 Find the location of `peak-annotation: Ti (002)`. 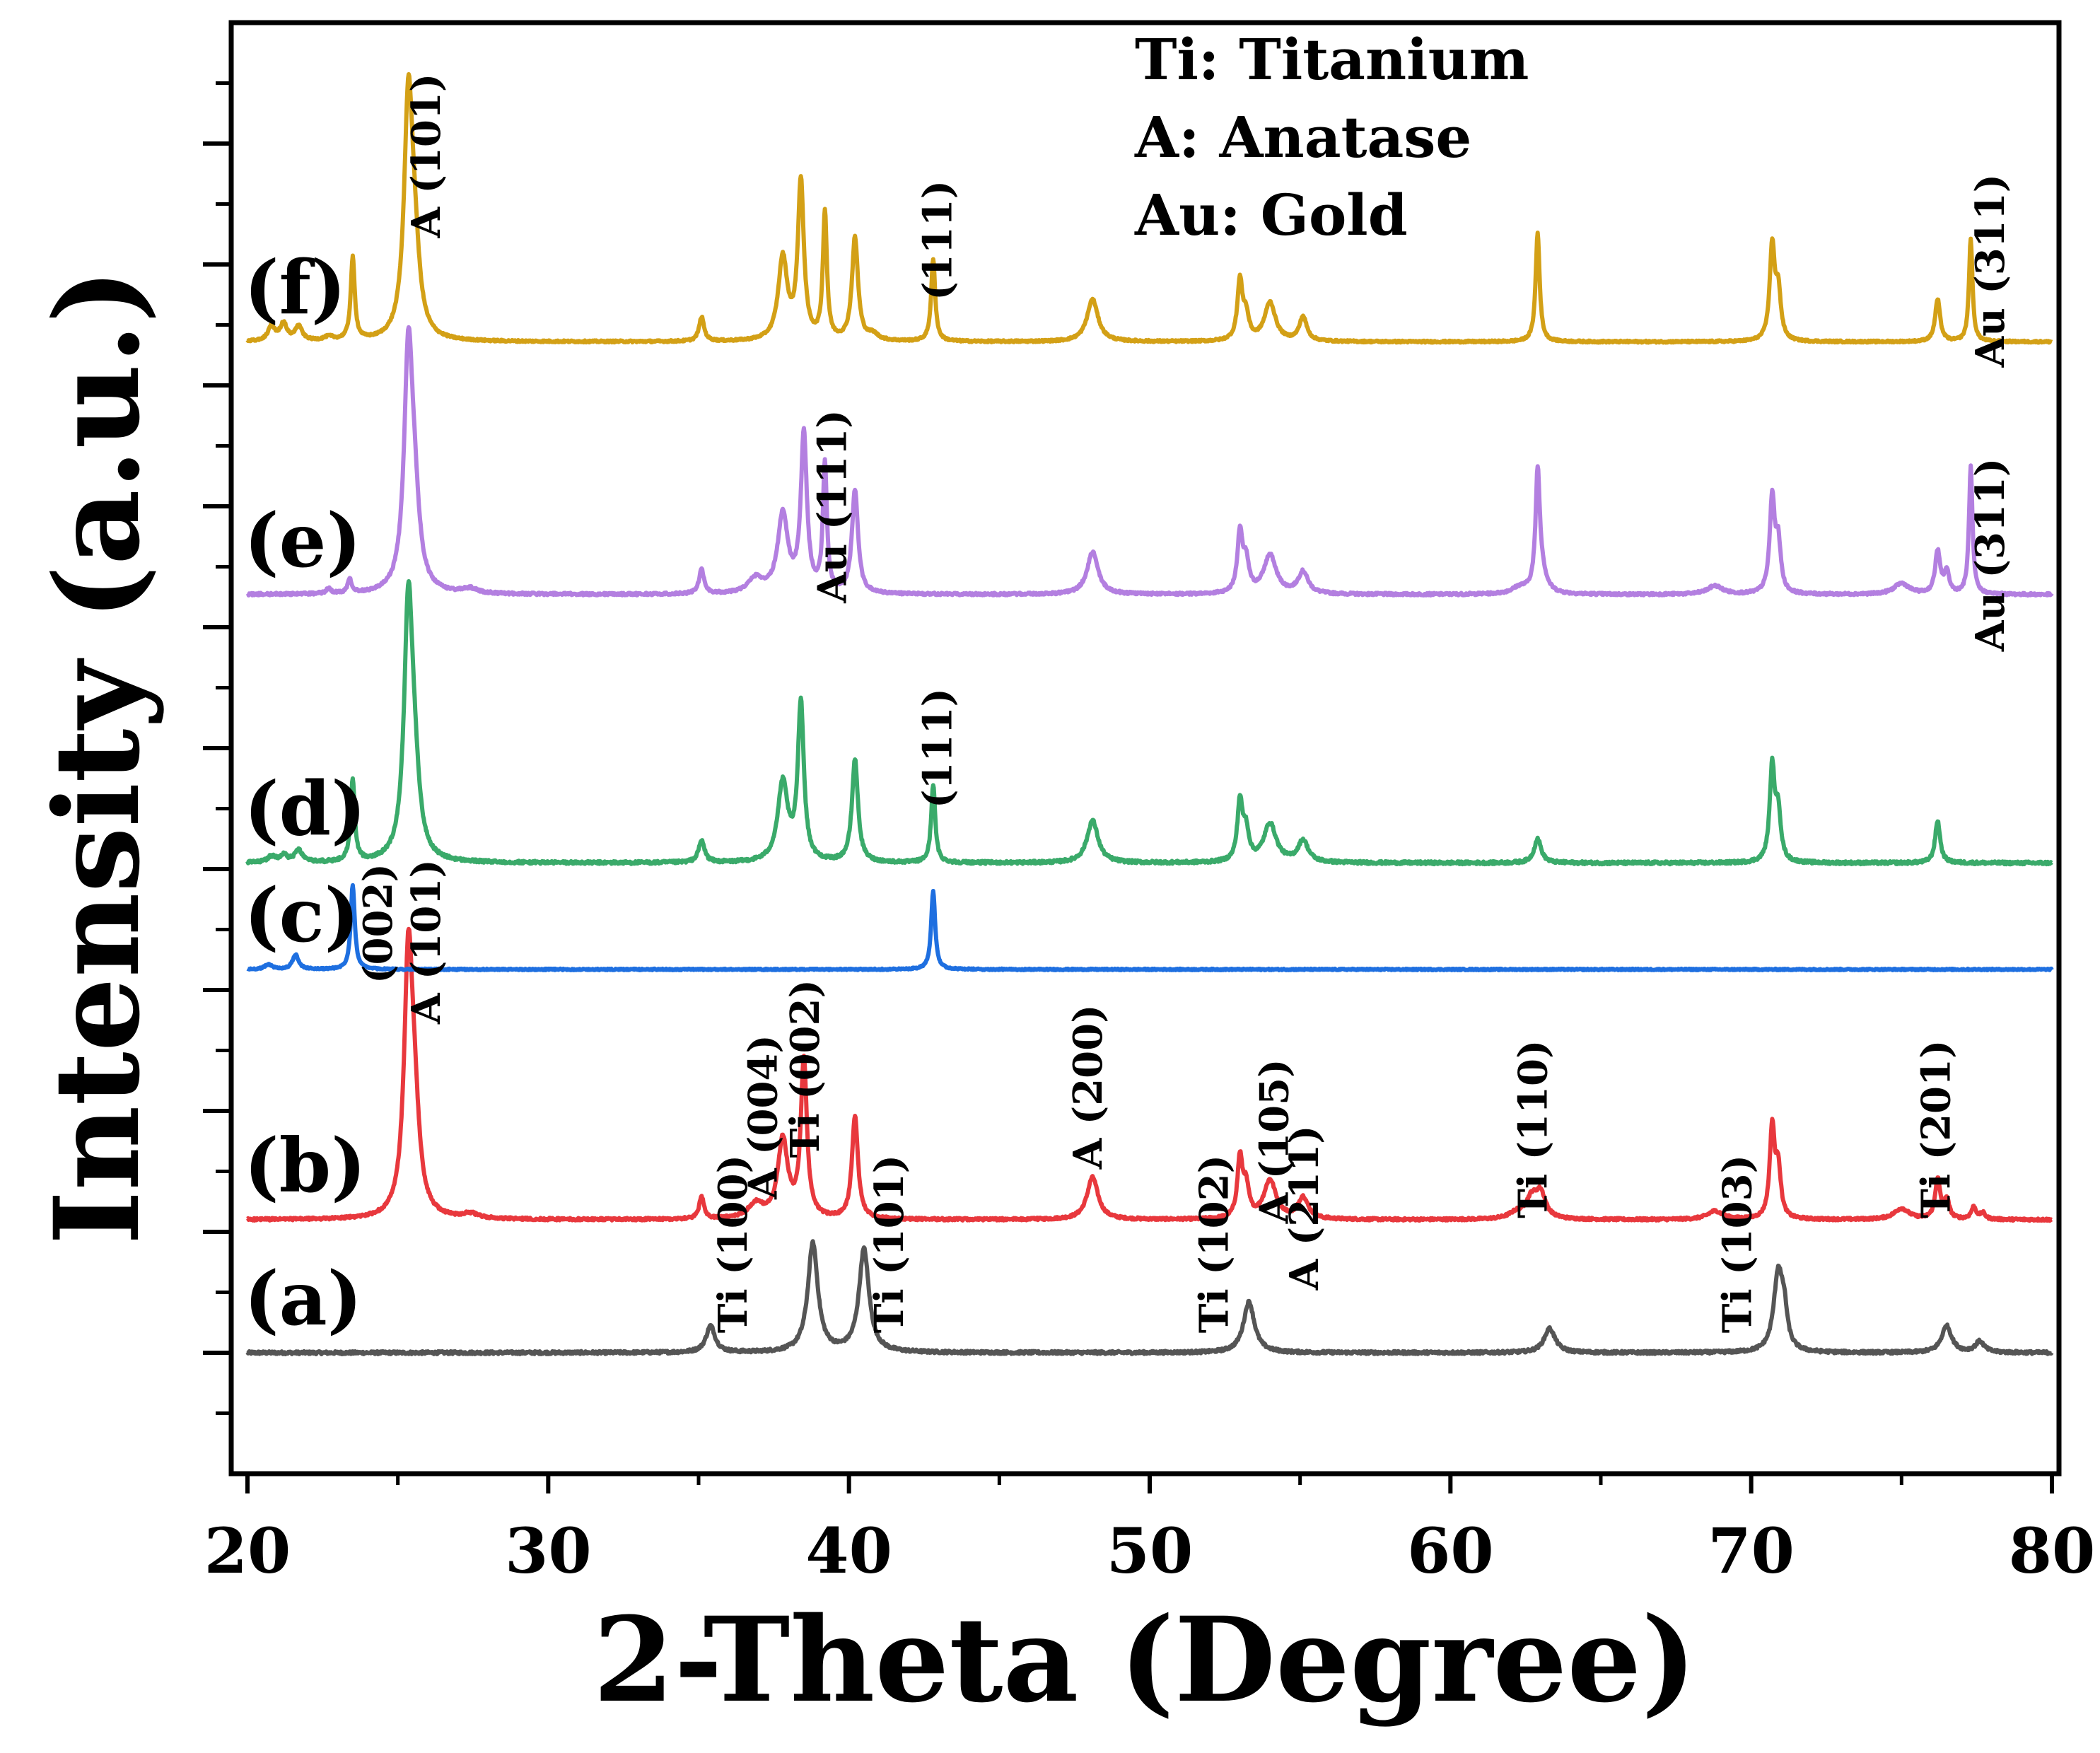

peak-annotation: Ti (002) is located at coordinates (806, 1068).